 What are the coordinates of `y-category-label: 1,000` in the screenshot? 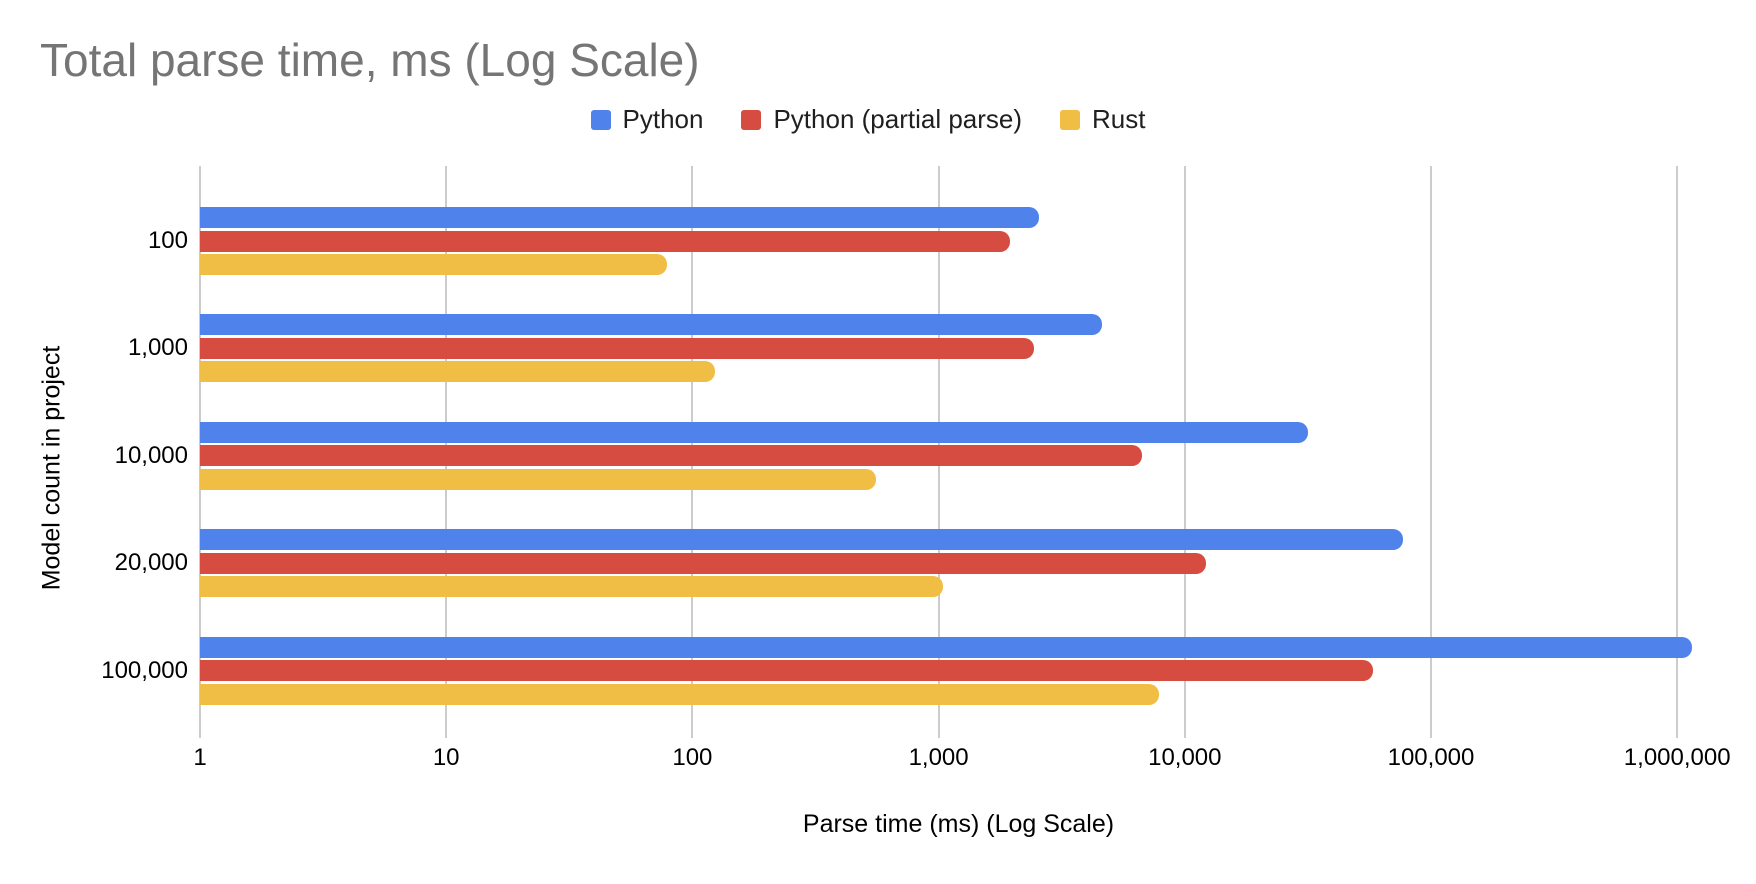 It's located at (157, 348).